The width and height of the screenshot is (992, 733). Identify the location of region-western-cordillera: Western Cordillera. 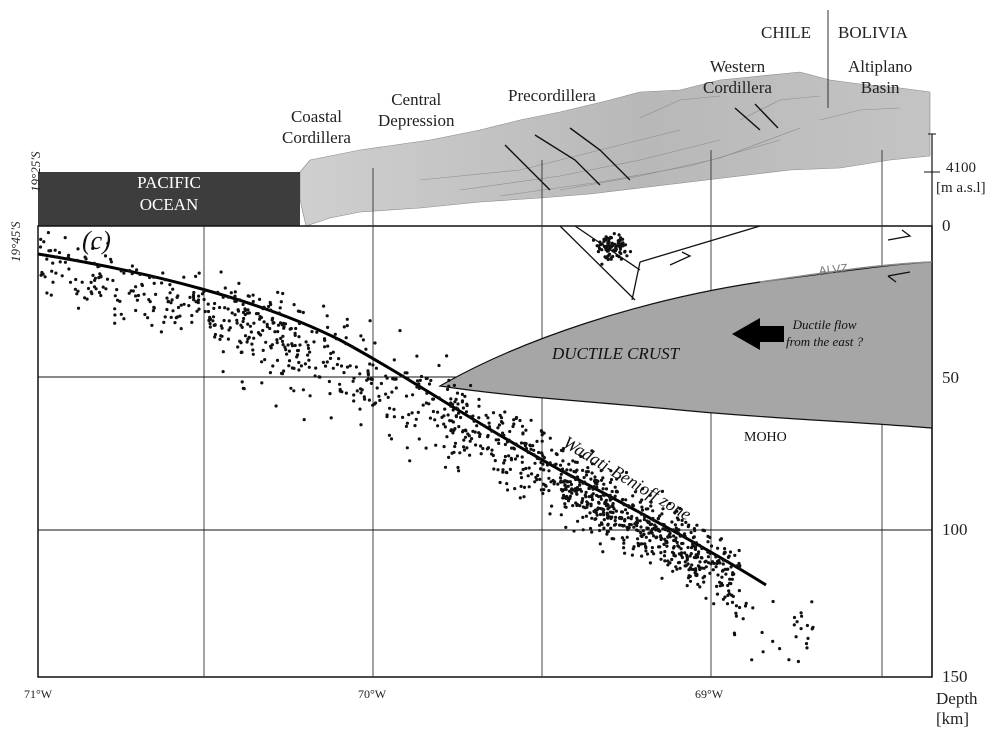
(737, 77).